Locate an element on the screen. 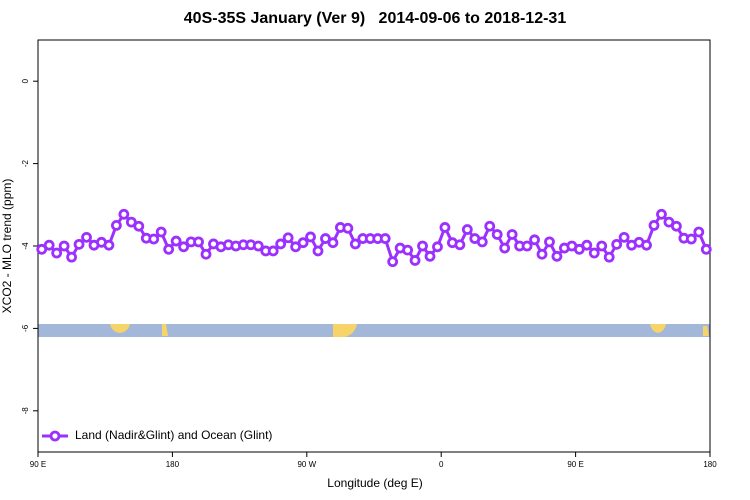 This screenshot has height=500, width=750. y-tick-label: -4 is located at coordinates (25, 246).